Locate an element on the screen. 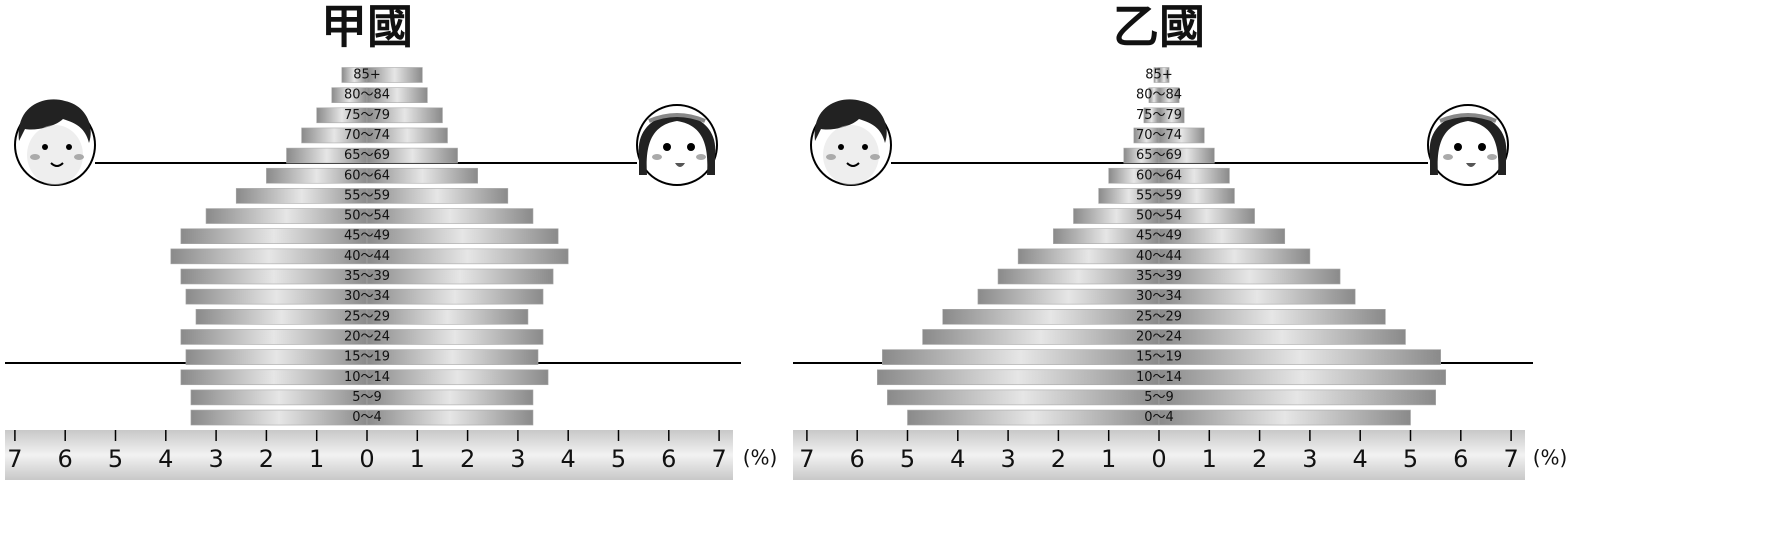 Image resolution: width=1767 pixels, height=542 pixels. axis-band is located at coordinates (369, 455).